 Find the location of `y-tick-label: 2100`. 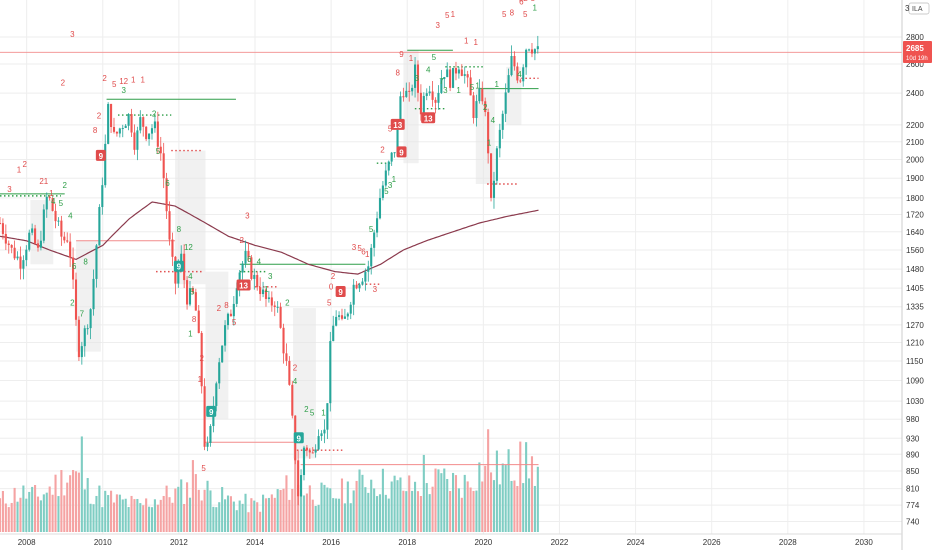

y-tick-label: 2100 is located at coordinates (915, 142).